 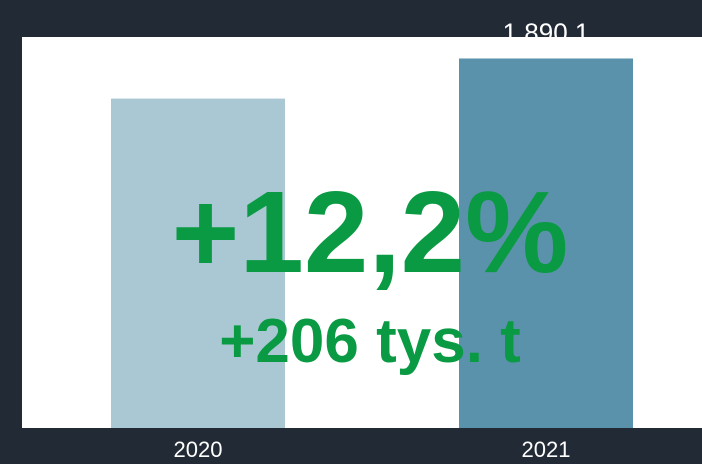 I want to click on annotation: +206 tys. t, so click(x=370, y=341).